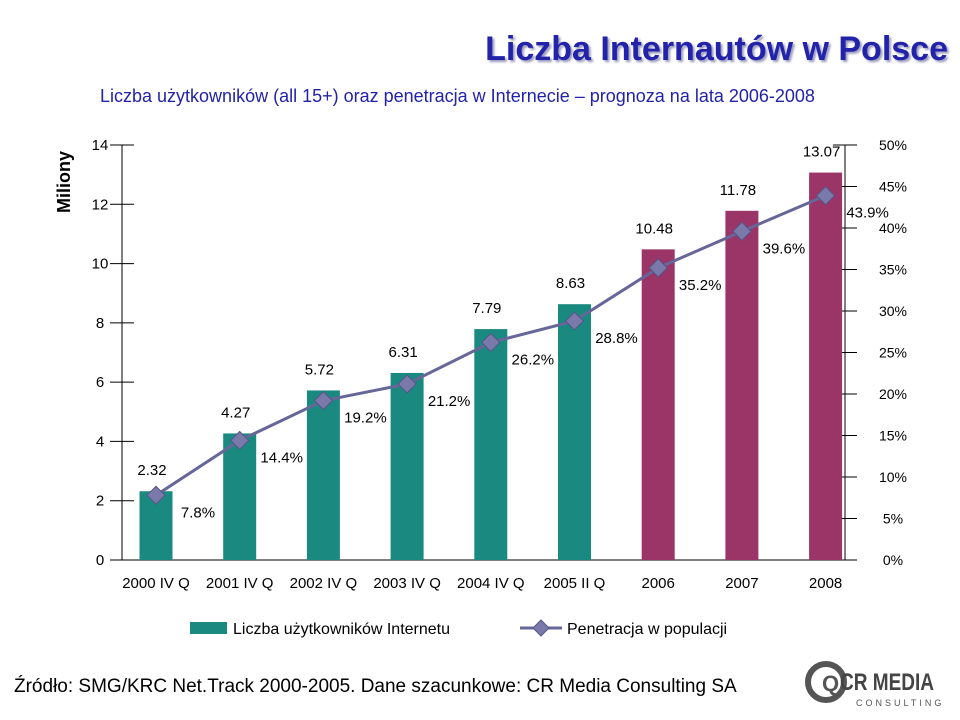 Image resolution: width=960 pixels, height=720 pixels. I want to click on bar-value-label: 4.27, so click(235, 412).